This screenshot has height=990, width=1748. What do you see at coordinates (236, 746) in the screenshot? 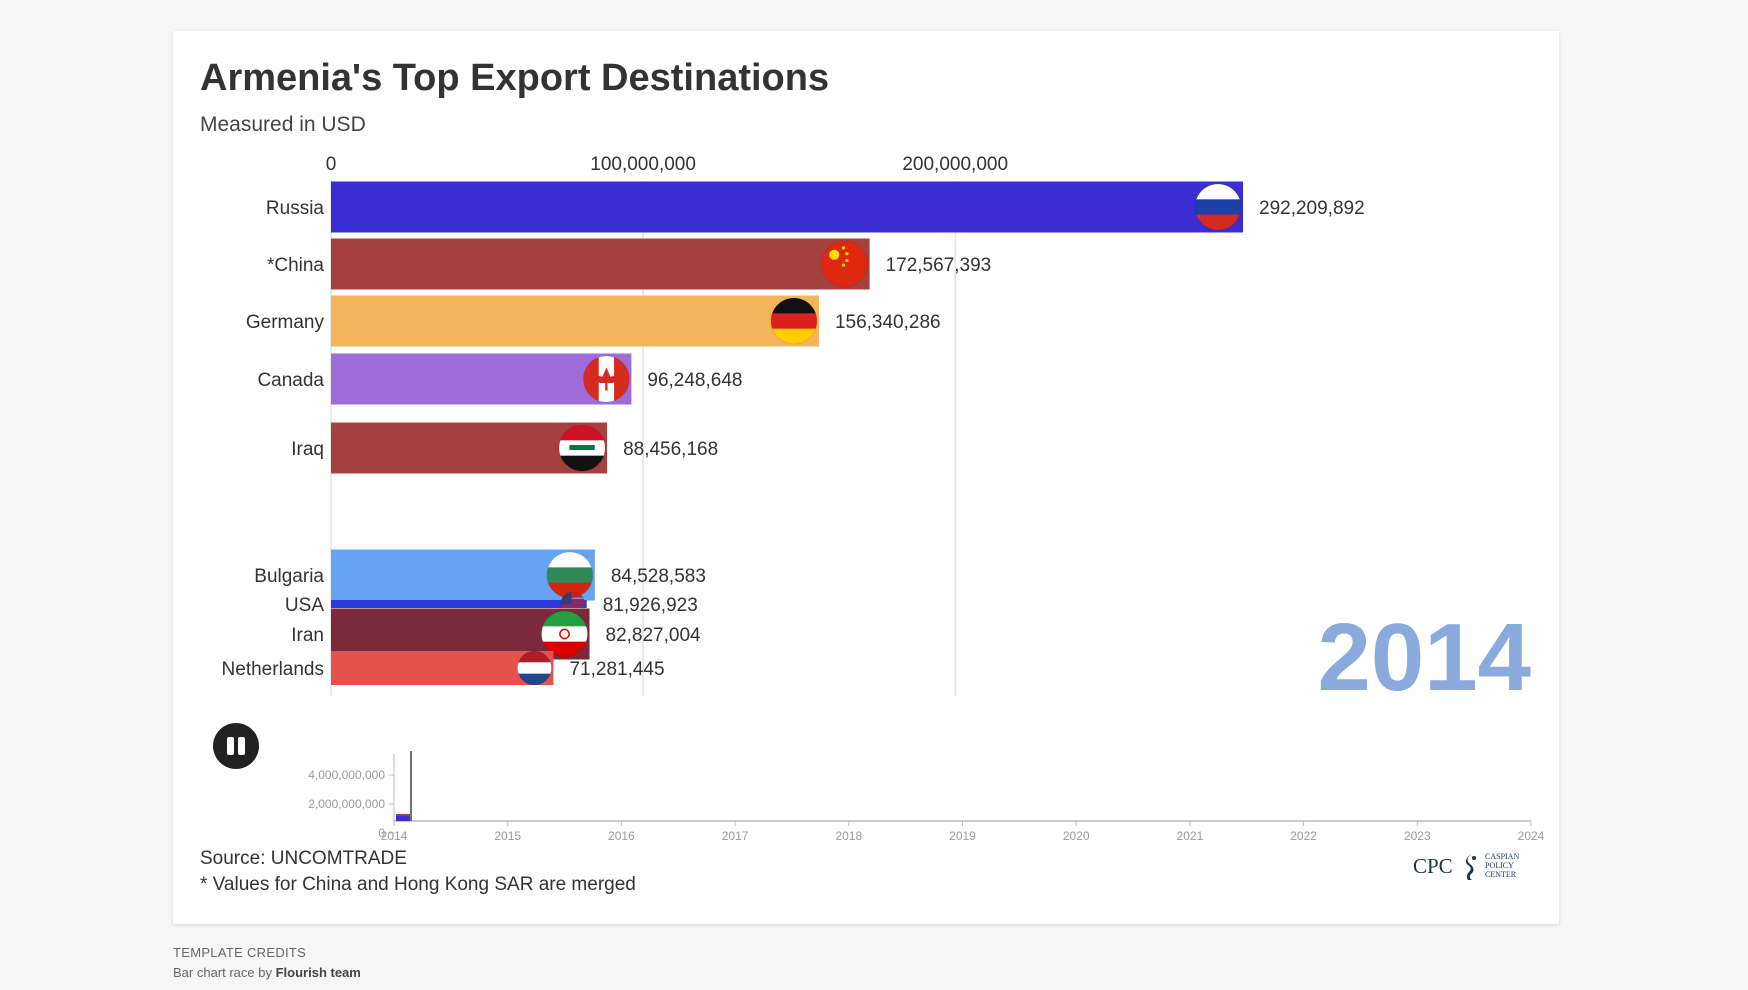
I see `pause-button` at bounding box center [236, 746].